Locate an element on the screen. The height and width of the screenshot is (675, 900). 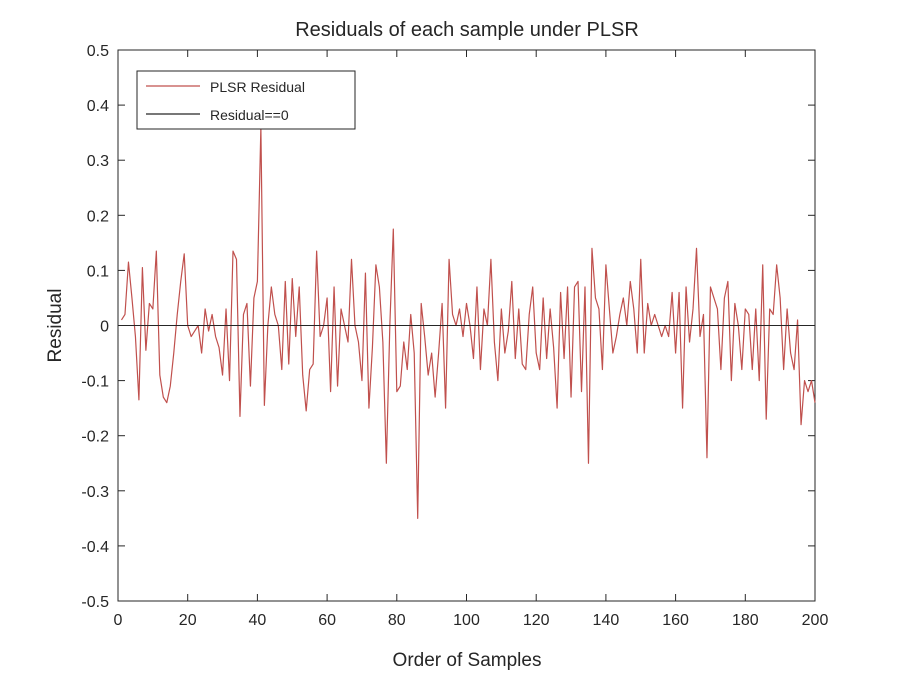
x-tick-label: 180 is located at coordinates (745, 620).